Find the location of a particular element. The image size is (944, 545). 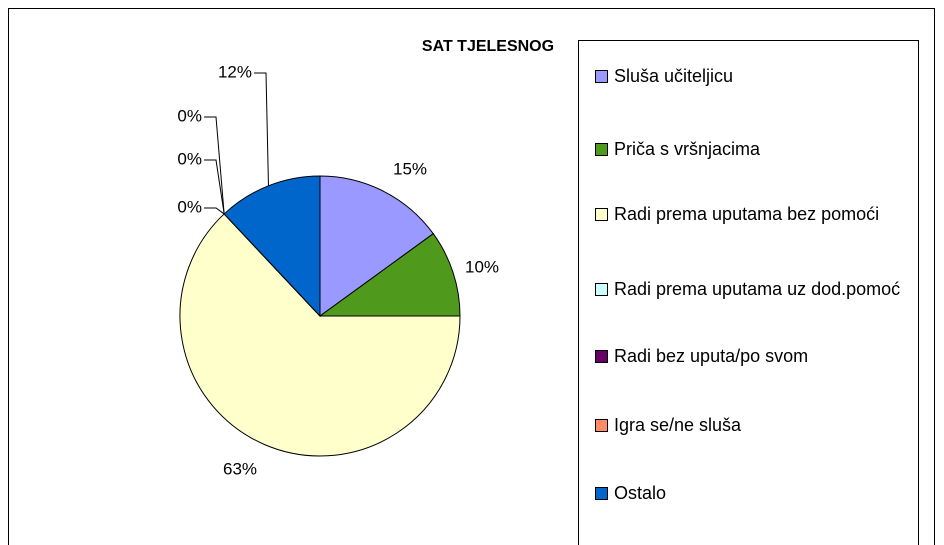

legend-label: Radi prema uputama uz dod.pomoć is located at coordinates (757, 289).